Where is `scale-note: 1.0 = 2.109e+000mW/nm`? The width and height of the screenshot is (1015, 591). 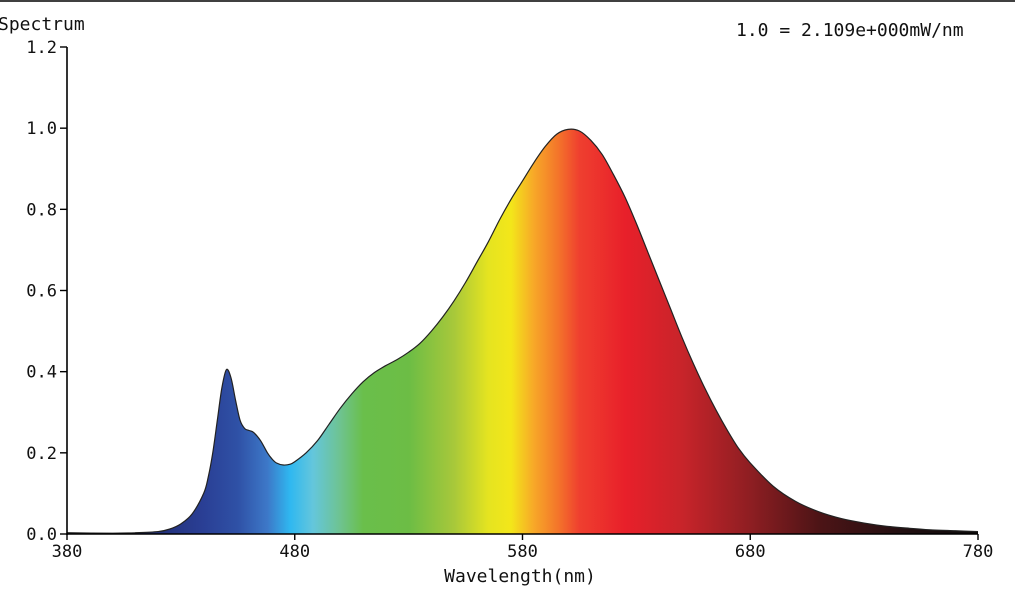
scale-note: 1.0 = 2.109e+000mW/nm is located at coordinates (850, 30).